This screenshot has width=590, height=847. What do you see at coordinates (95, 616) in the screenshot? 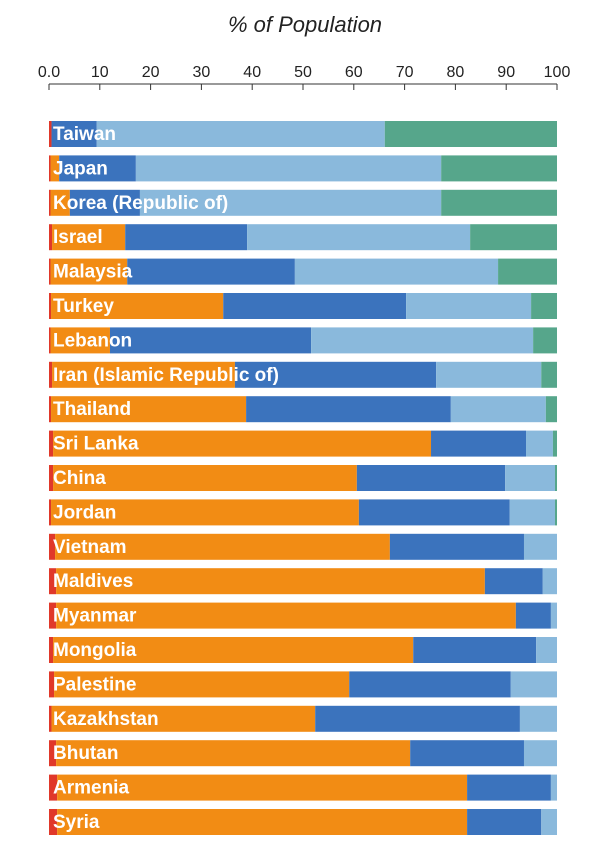
I see `category-label: Myanmar` at bounding box center [95, 616].